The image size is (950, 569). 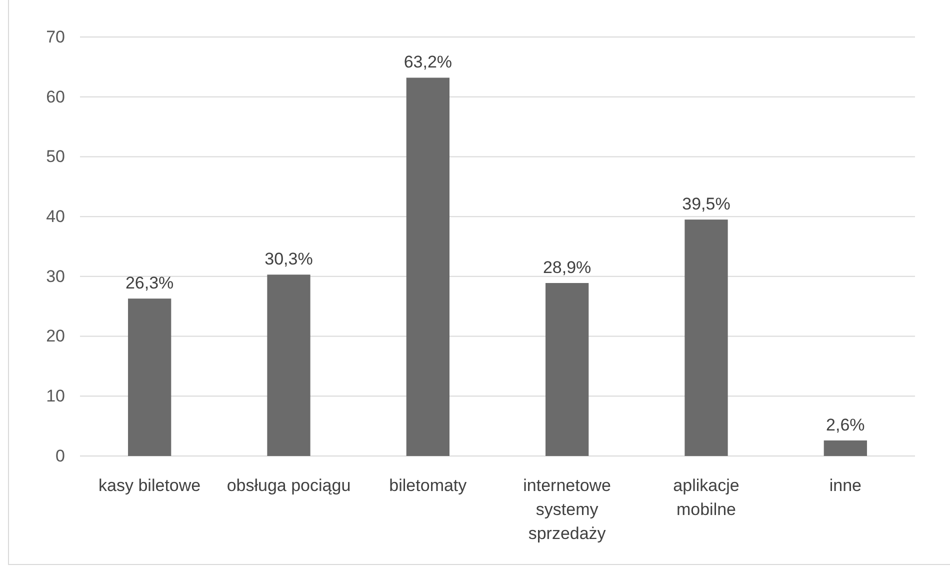 I want to click on y-tick-label: 10, so click(x=55, y=396).